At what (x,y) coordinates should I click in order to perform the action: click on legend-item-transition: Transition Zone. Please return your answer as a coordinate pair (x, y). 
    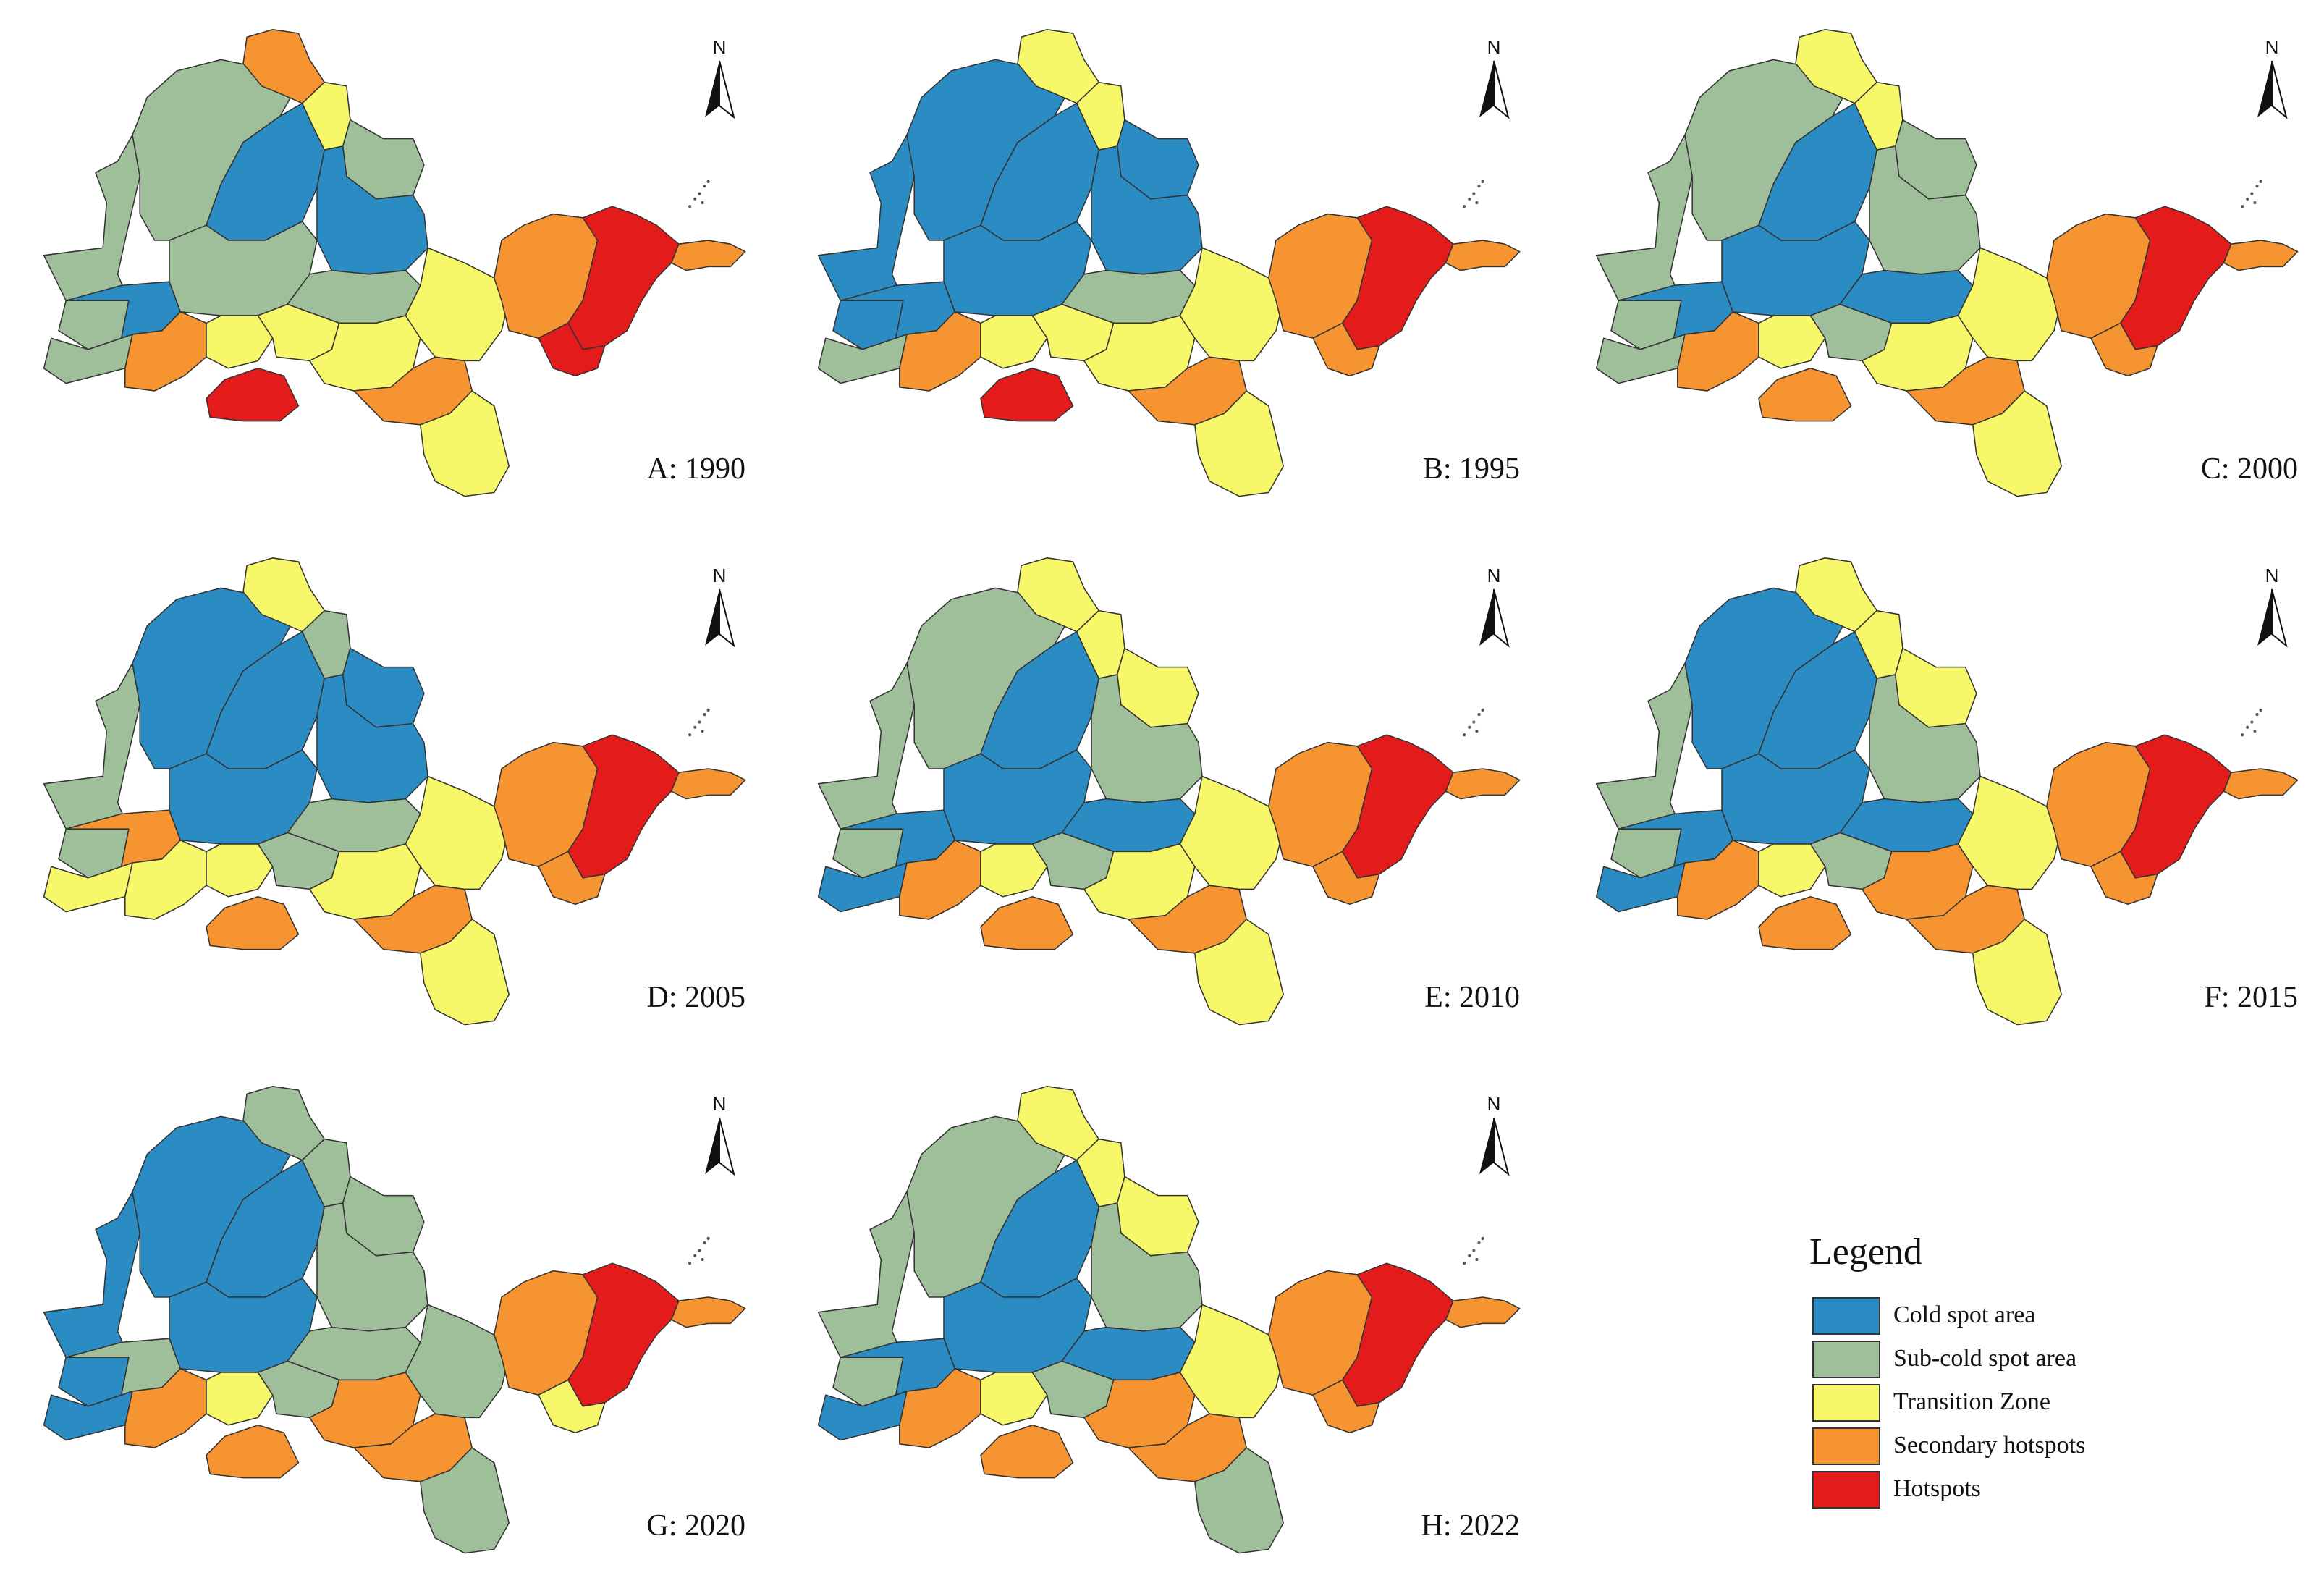
    Looking at the image, I should click on (2012, 1405).